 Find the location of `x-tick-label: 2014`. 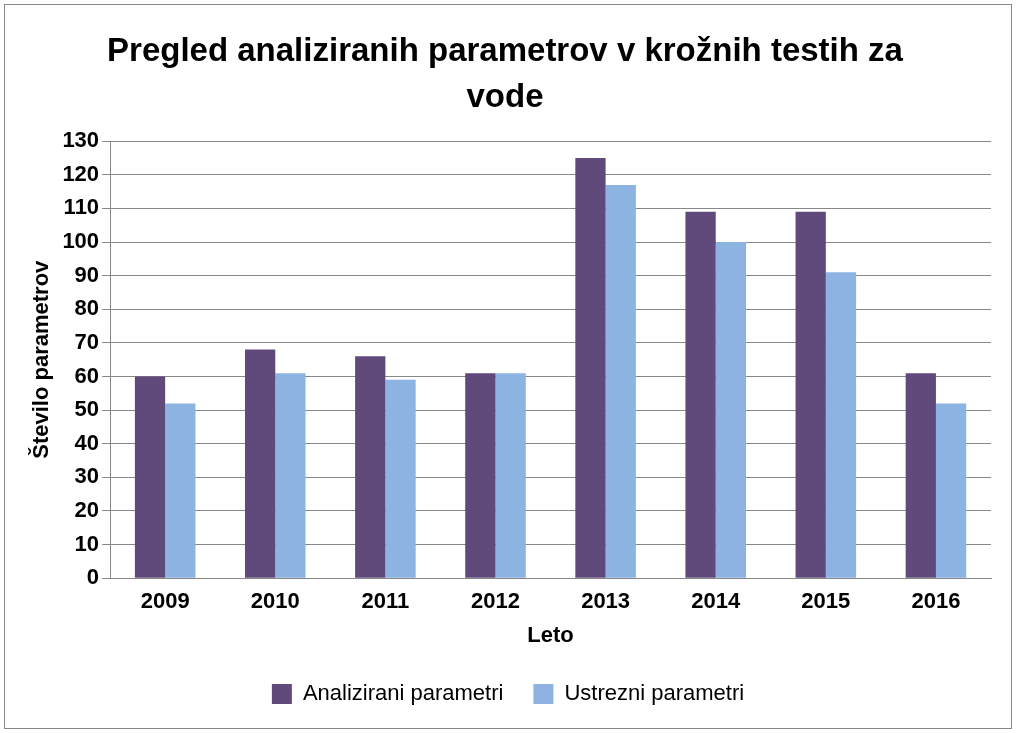

x-tick-label: 2014 is located at coordinates (716, 601).